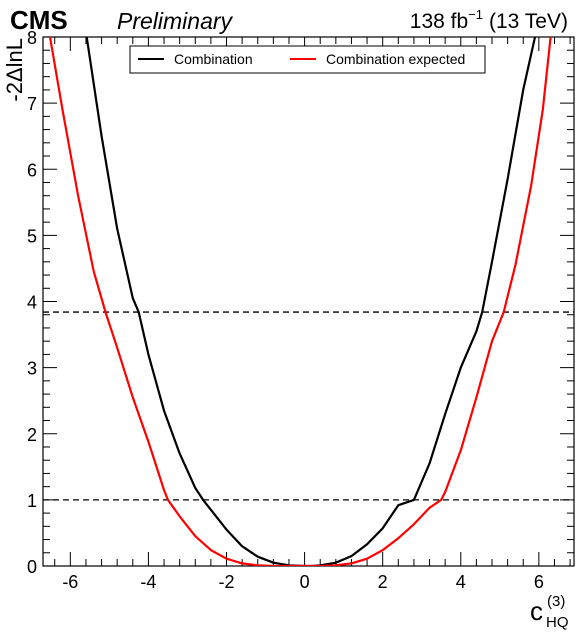  Describe the element at coordinates (14, 70) in the screenshot. I see `y-axis-title: -2ΔlnL` at that location.